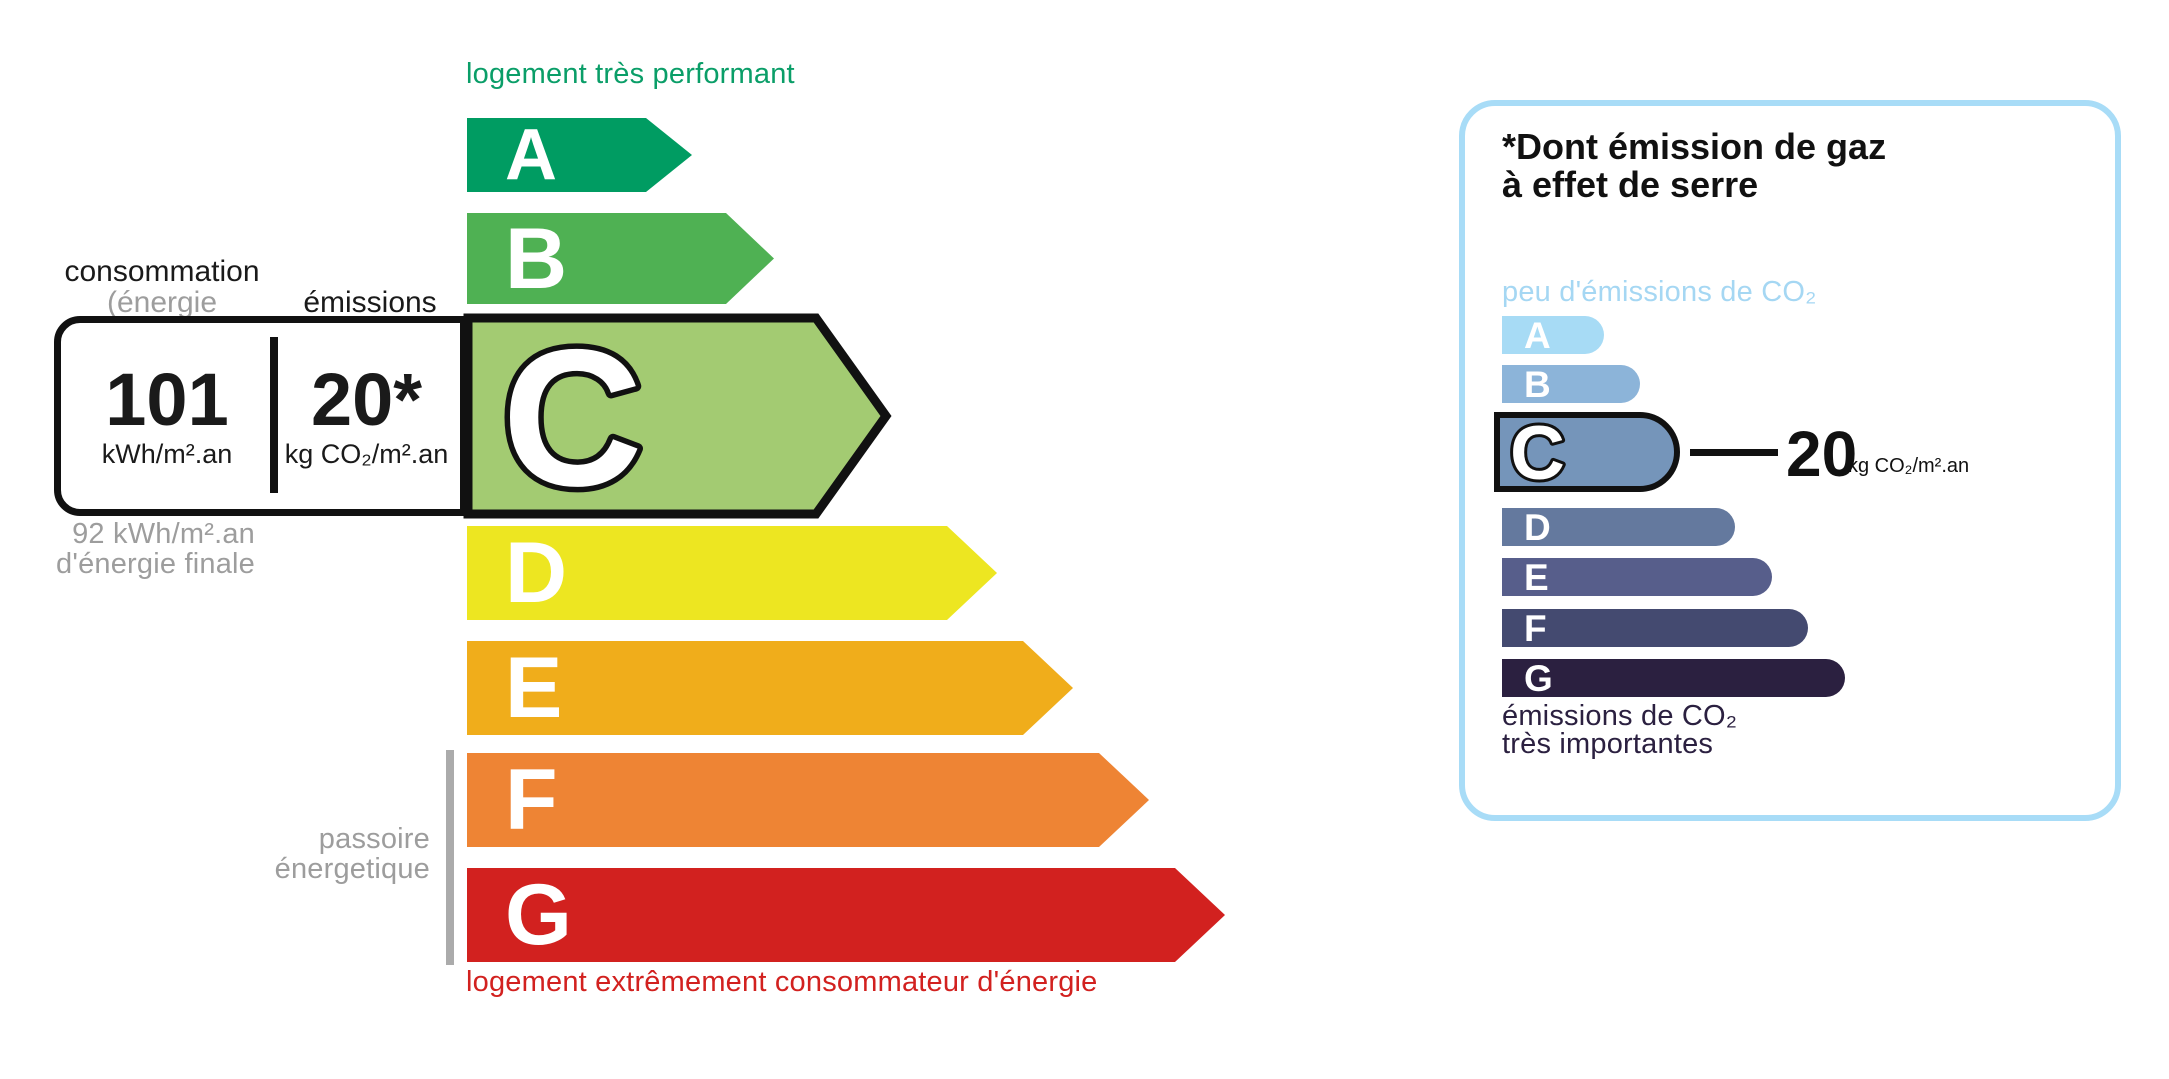 This screenshot has height=1079, width=2169. I want to click on selected-arrow-shape, so click(677, 416).